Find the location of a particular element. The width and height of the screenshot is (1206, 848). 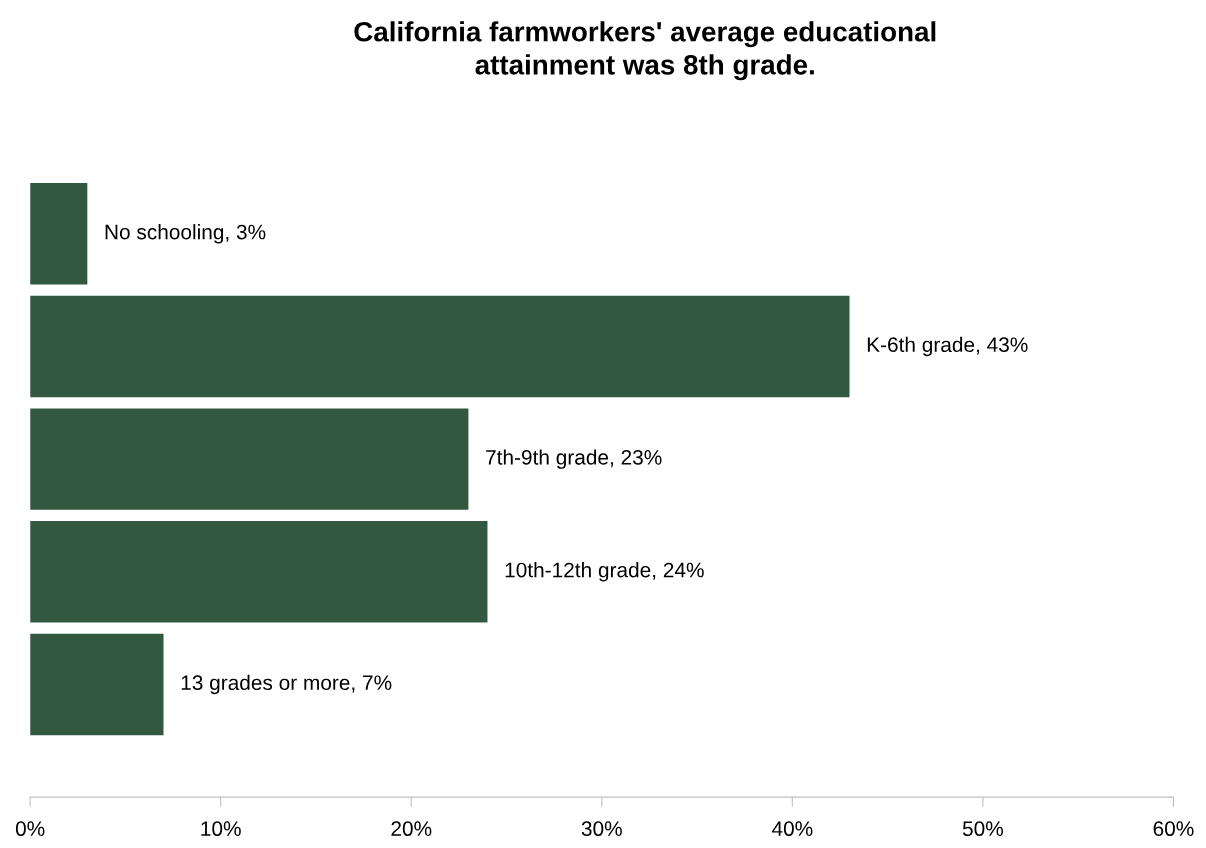

x-tick-label: 50% is located at coordinates (982, 829).